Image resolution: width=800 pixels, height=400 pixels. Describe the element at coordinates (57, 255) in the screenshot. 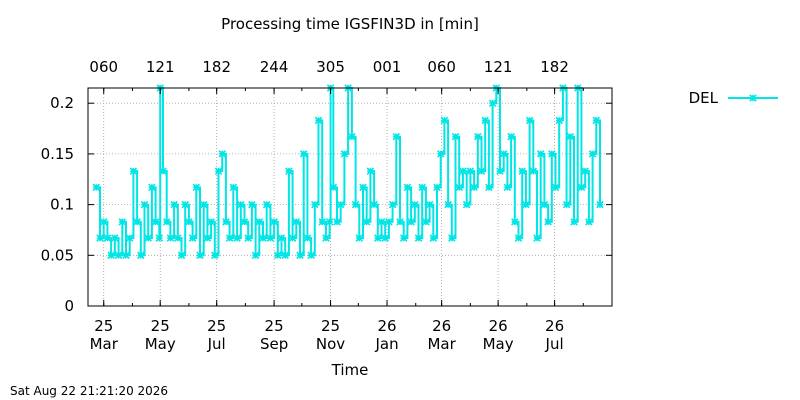

I see `y-tick-label: 0.05` at that location.